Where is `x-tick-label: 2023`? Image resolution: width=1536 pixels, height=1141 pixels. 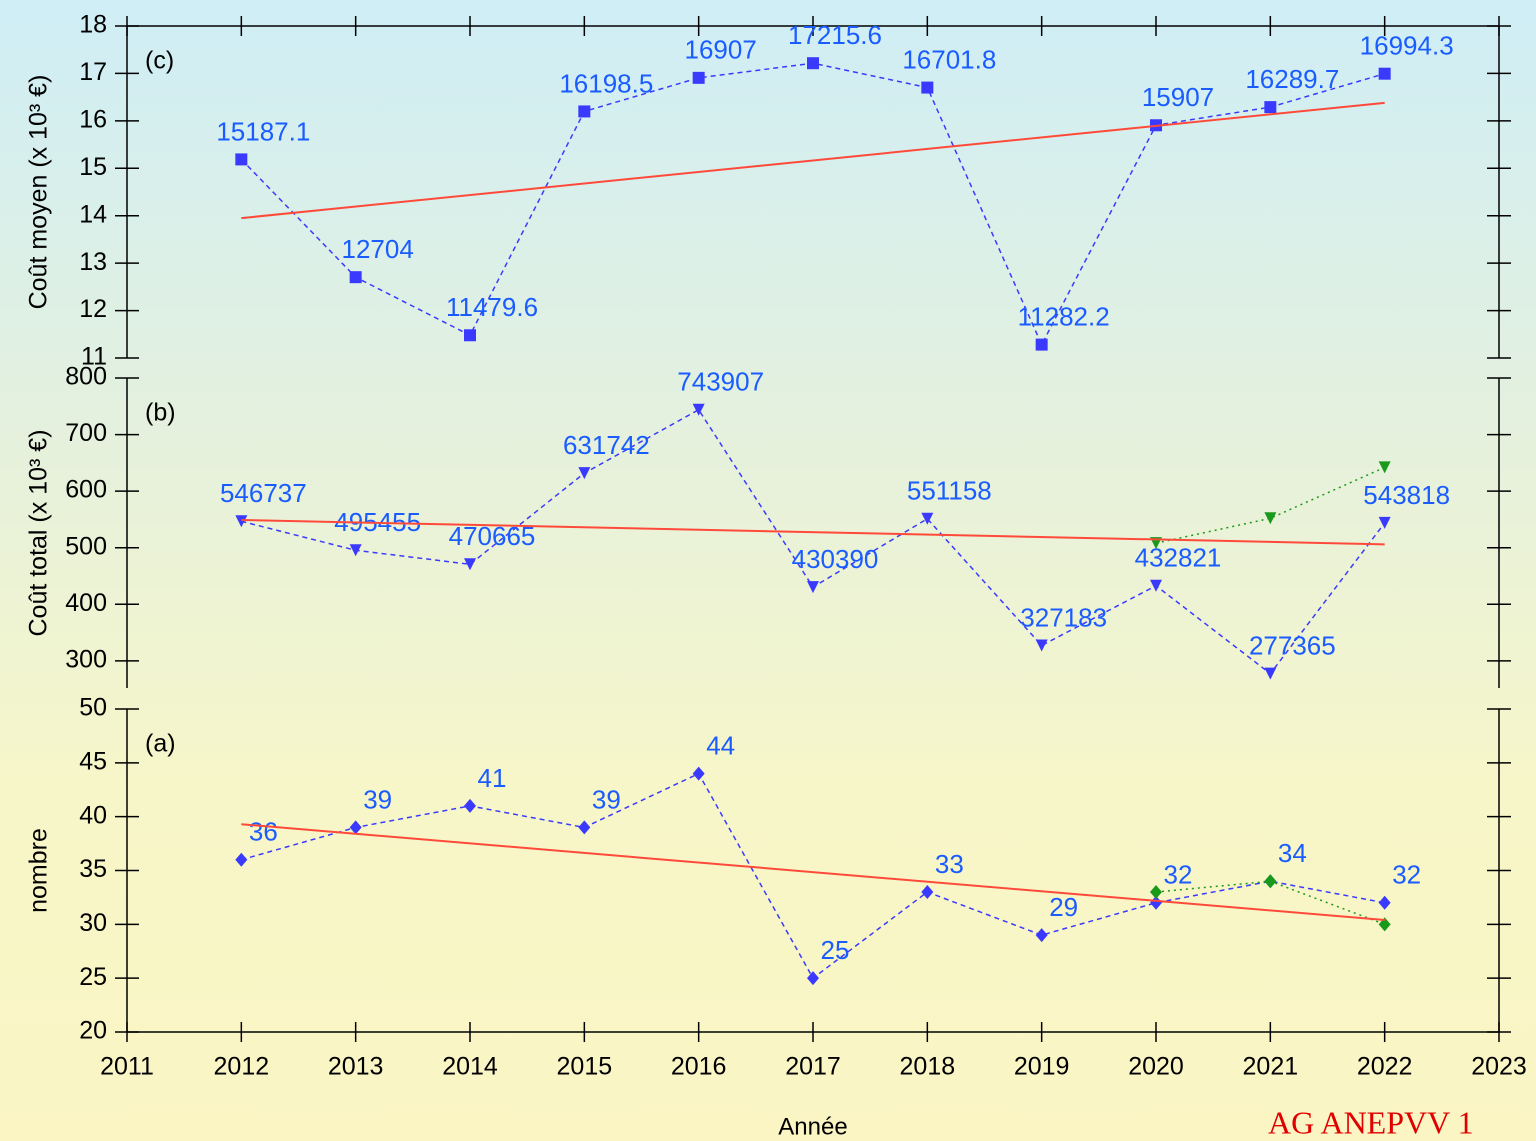 x-tick-label: 2023 is located at coordinates (1499, 1067).